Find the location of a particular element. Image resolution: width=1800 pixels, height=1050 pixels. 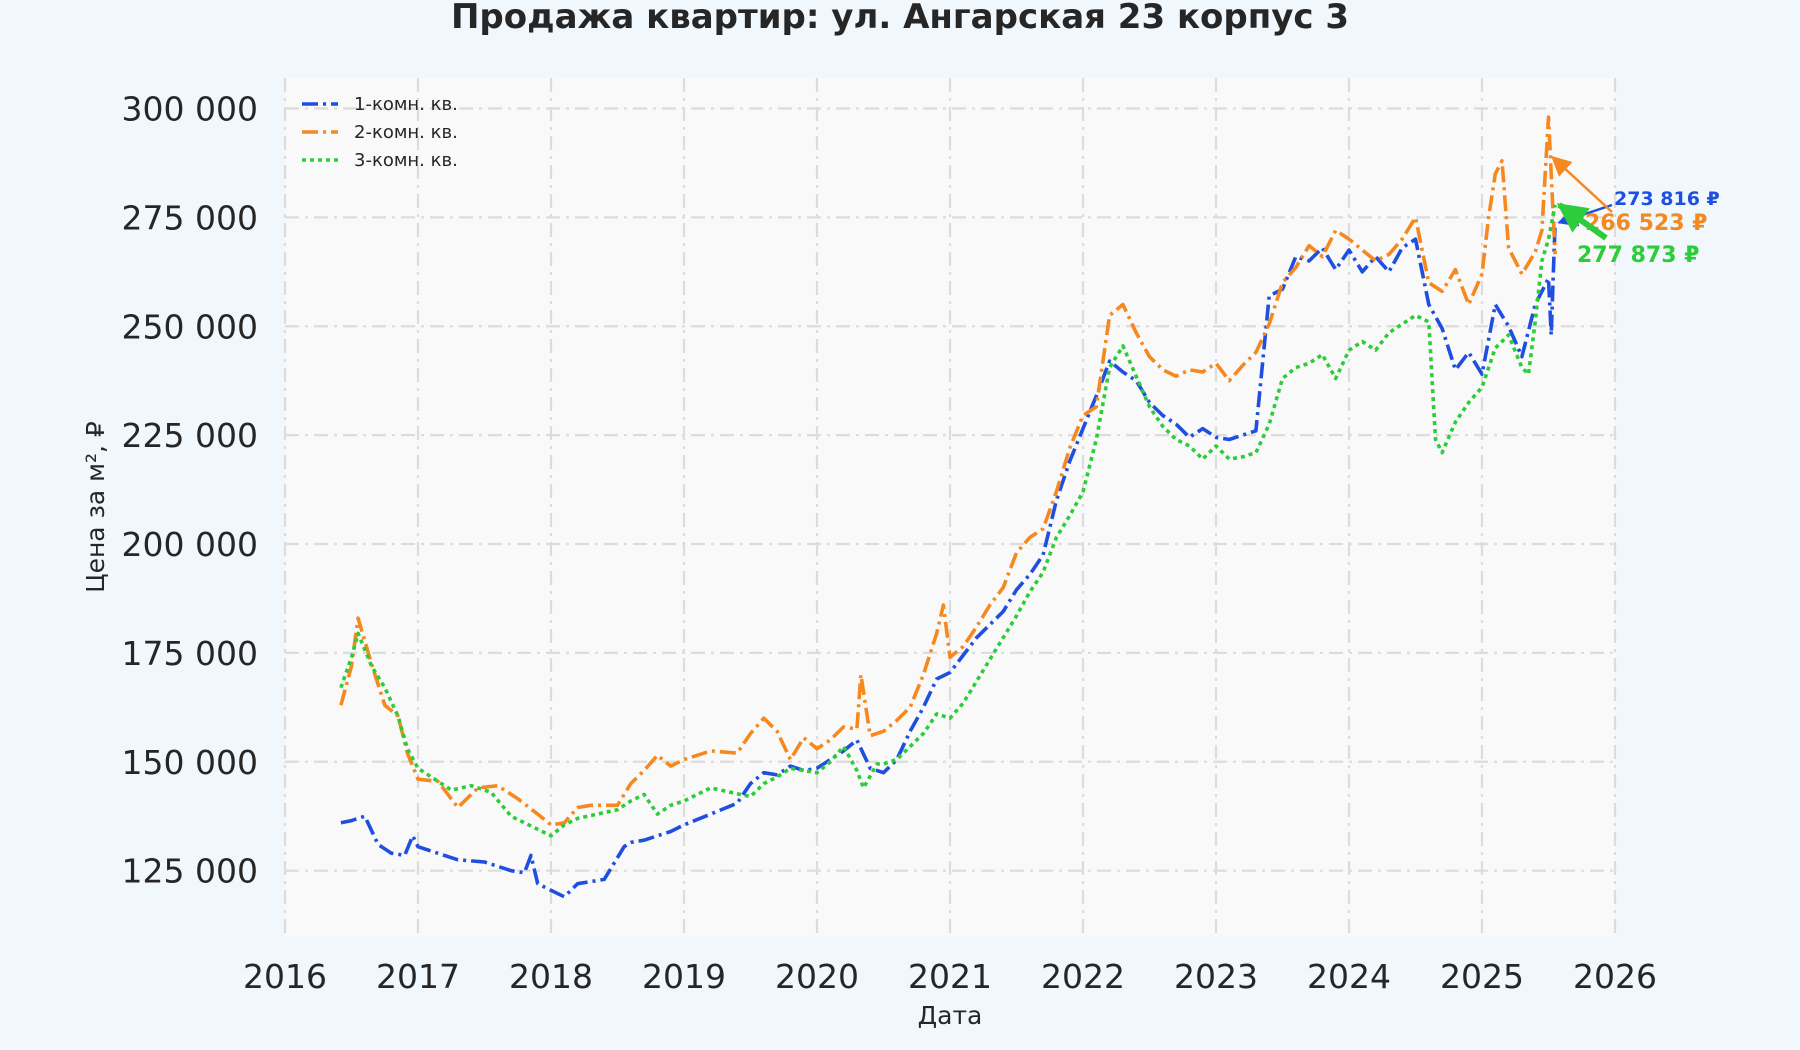

legend-label: 2-комн. кв. is located at coordinates (406, 132).